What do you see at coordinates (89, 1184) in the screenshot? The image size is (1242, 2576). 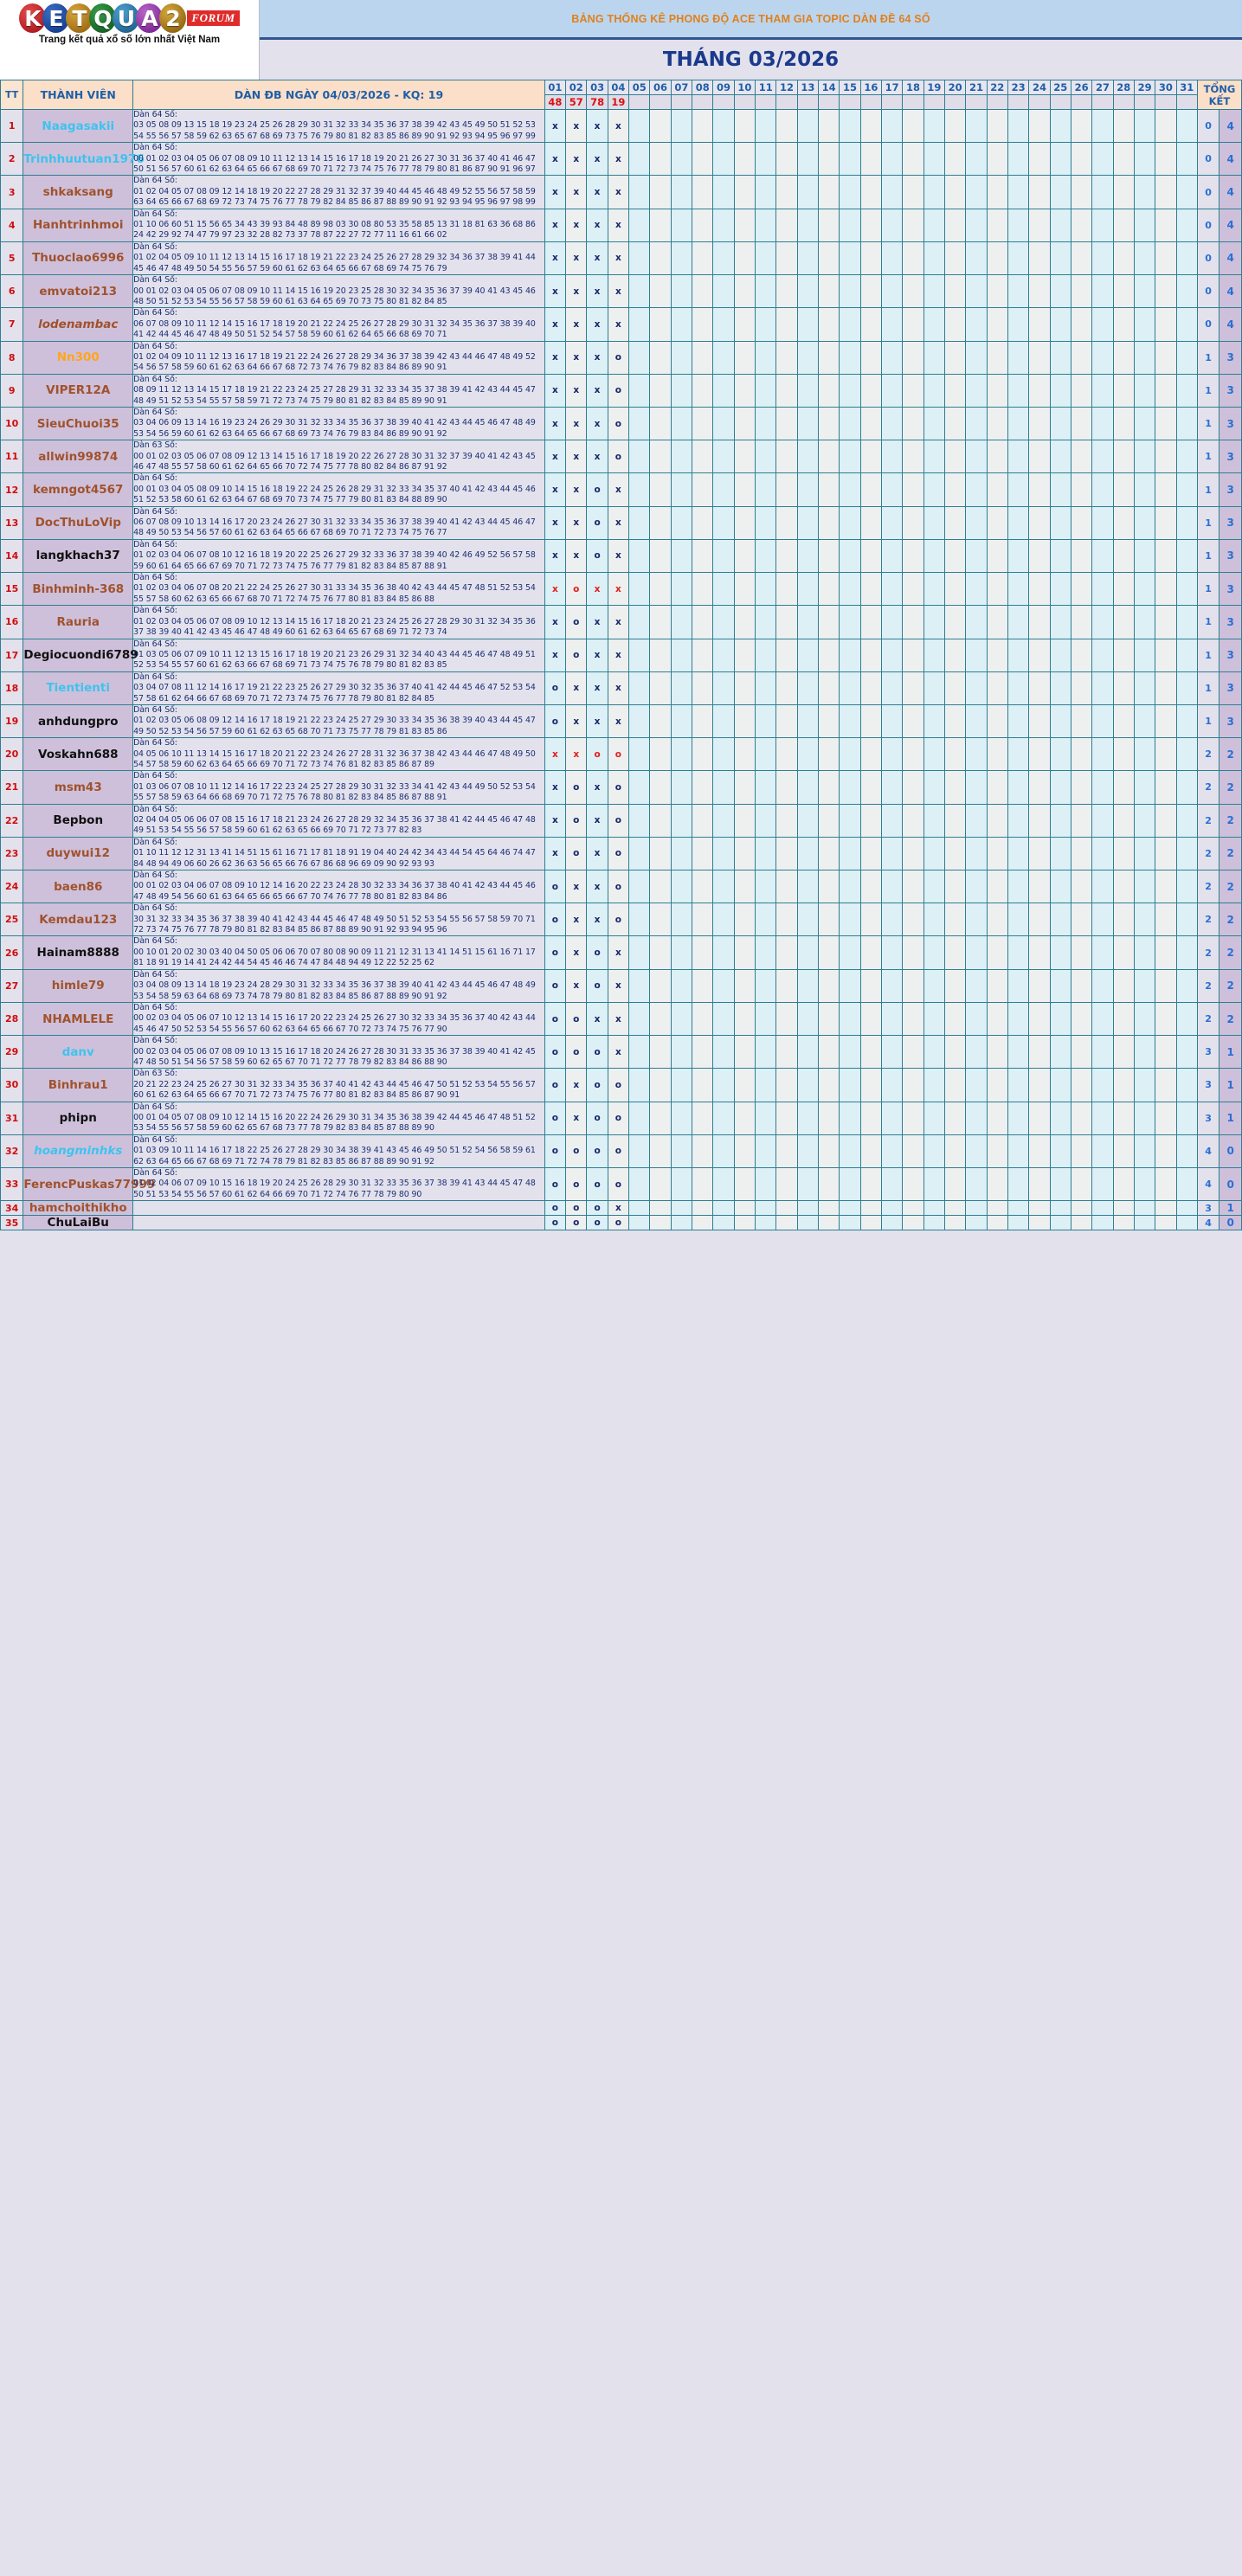 I see `member-name: FerencPuskas77999` at bounding box center [89, 1184].